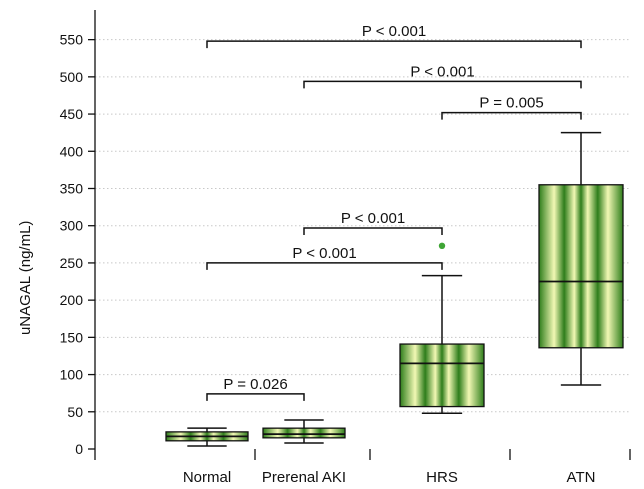 The image size is (644, 489). What do you see at coordinates (255, 384) in the screenshot?
I see `p-value-label: P = 0.026` at bounding box center [255, 384].